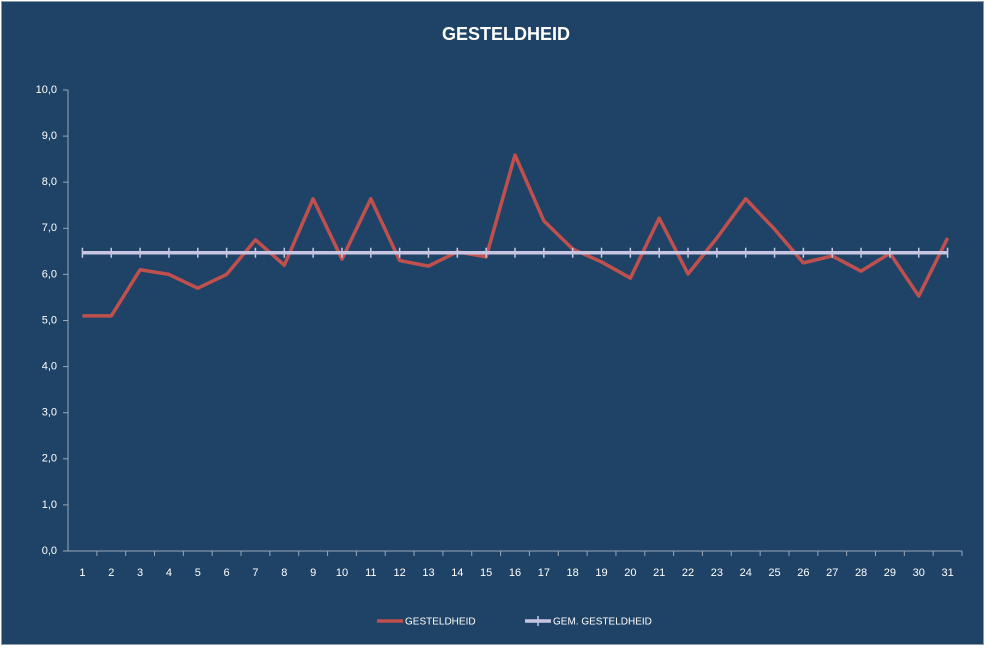 Image resolution: width=987 pixels, height=648 pixels. Describe the element at coordinates (227, 573) in the screenshot. I see `x-tick-label: 6` at that location.